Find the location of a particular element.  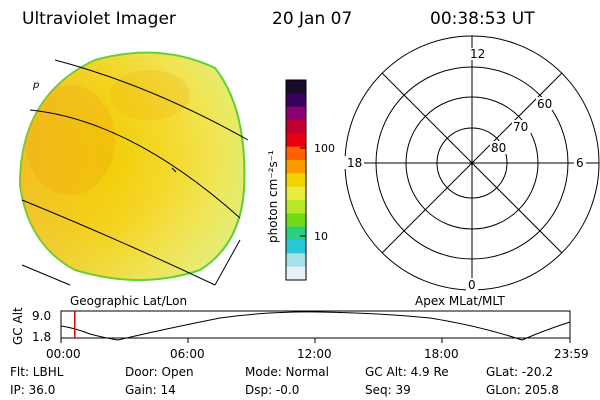

lat-70-bg is located at coordinates (522, 126).